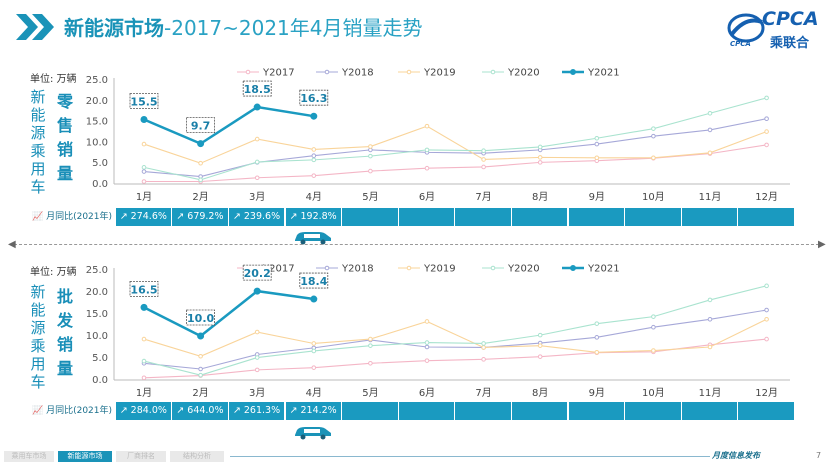 The height and width of the screenshot is (468, 837). What do you see at coordinates (776, 29) in the screenshot?
I see `cpca-logo: CPCA 乘联合 CPCA` at bounding box center [776, 29].